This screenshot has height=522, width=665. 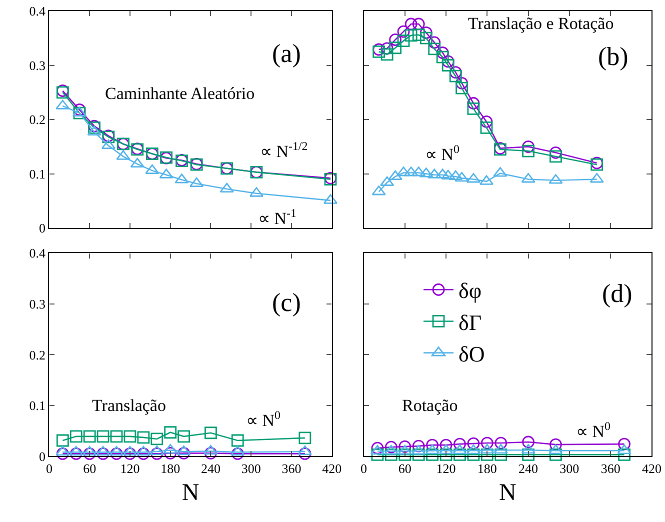 I want to click on annotation: (b), so click(x=613, y=56).